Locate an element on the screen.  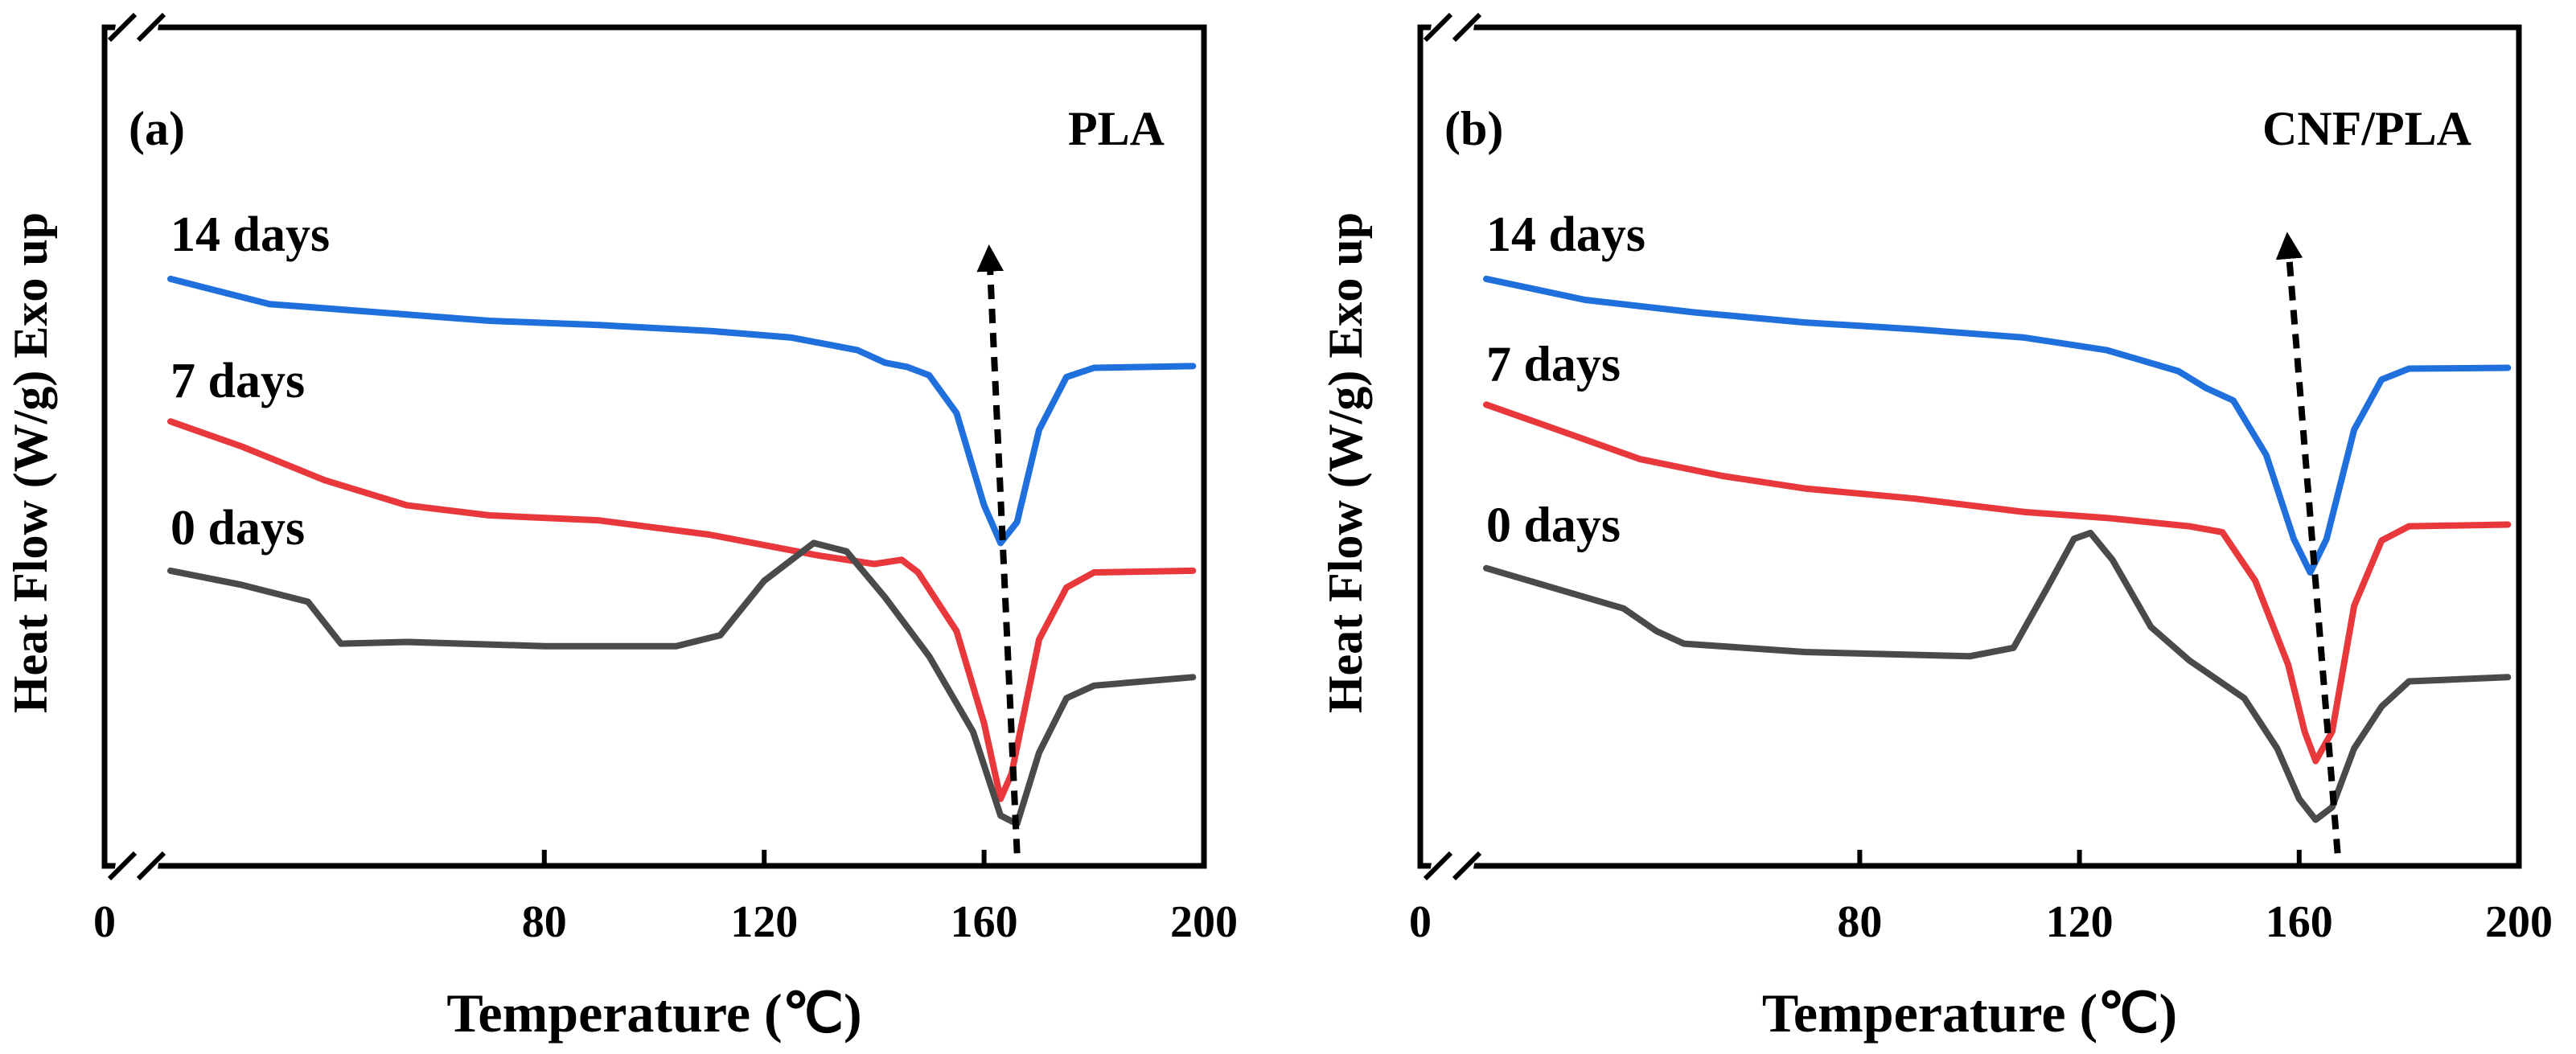
panel-label: (a) is located at coordinates (157, 128).